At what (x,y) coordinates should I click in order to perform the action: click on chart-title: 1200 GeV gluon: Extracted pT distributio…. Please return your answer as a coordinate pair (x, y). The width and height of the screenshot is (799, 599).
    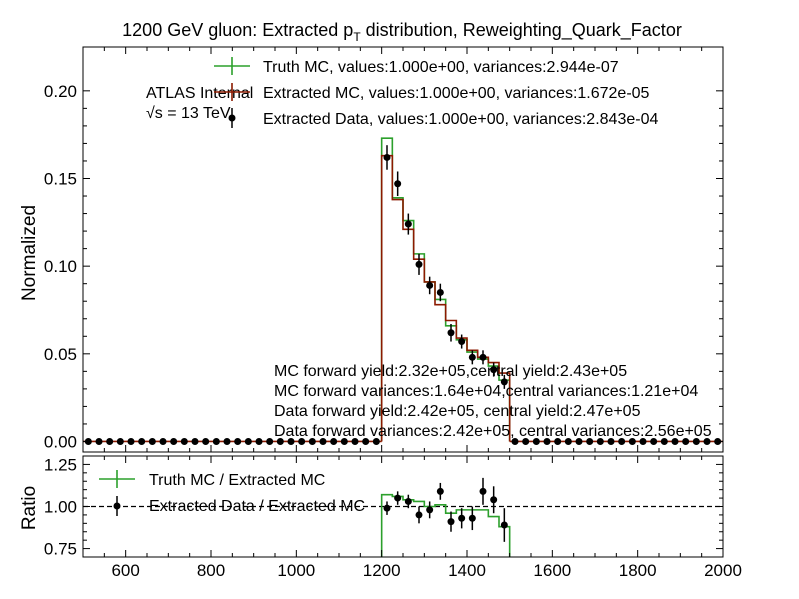
    Looking at the image, I should click on (402, 32).